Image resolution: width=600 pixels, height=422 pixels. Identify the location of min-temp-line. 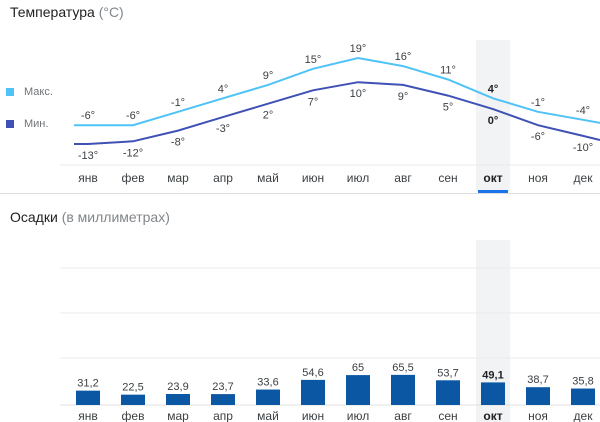
(337, 113).